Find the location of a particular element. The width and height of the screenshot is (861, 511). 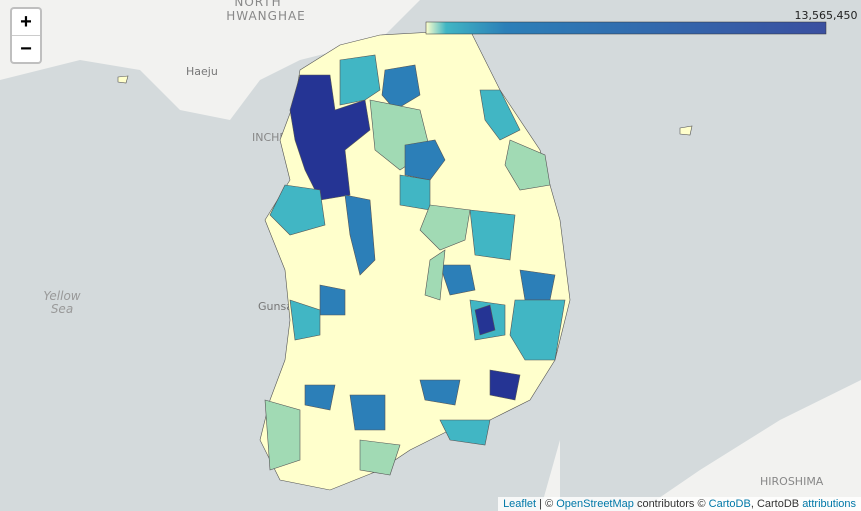

zoom-out: − is located at coordinates (26, 49).